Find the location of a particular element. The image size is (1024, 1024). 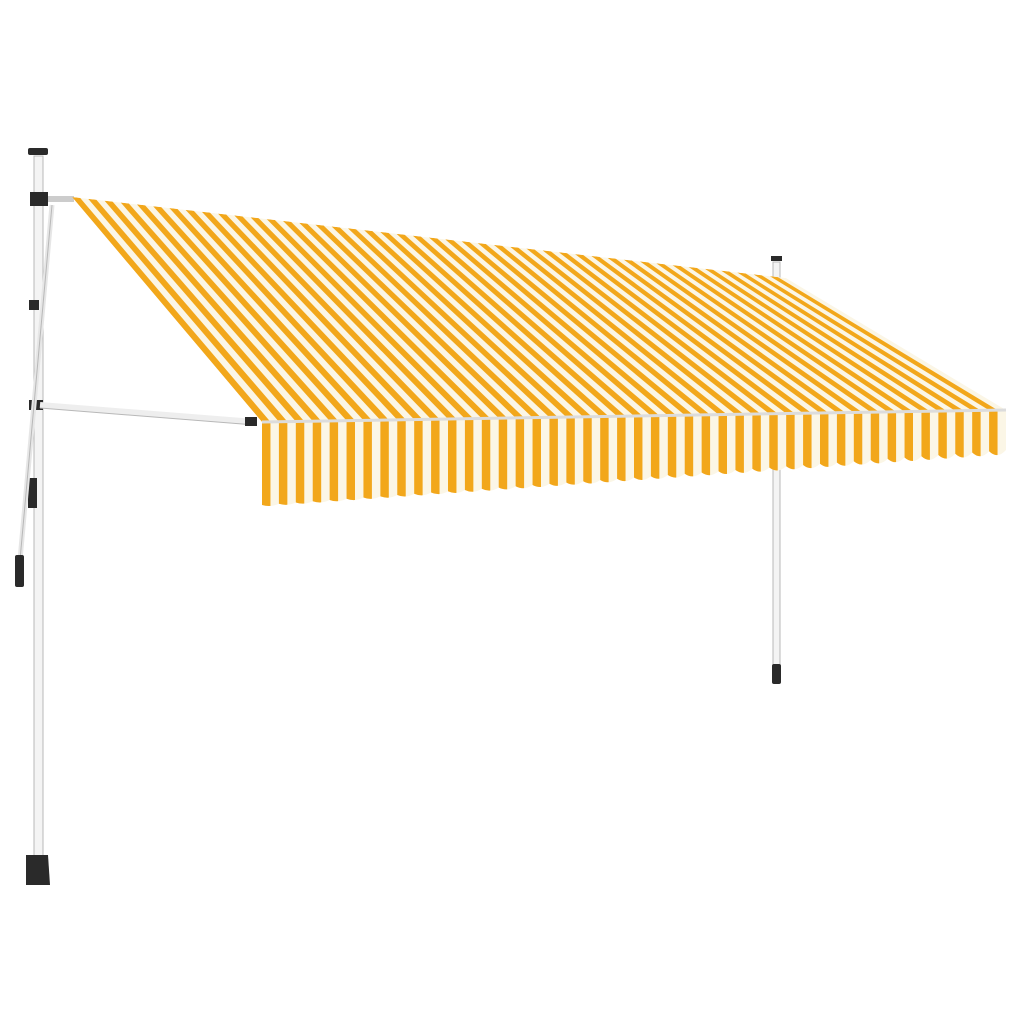

left-pole is located at coordinates (38, 516).